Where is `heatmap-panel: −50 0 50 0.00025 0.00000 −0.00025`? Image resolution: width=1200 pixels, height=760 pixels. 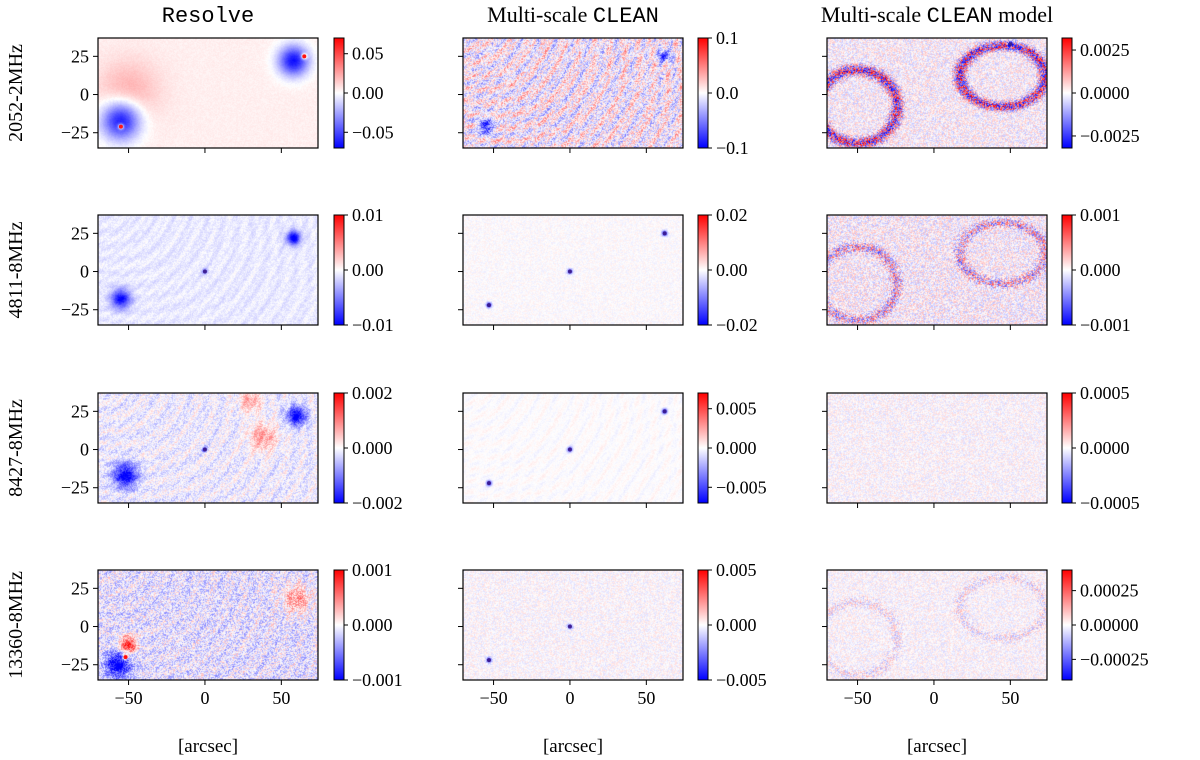
heatmap-panel: −50 0 50 0.00025 0.00000 −0.00025 is located at coordinates (985, 638).